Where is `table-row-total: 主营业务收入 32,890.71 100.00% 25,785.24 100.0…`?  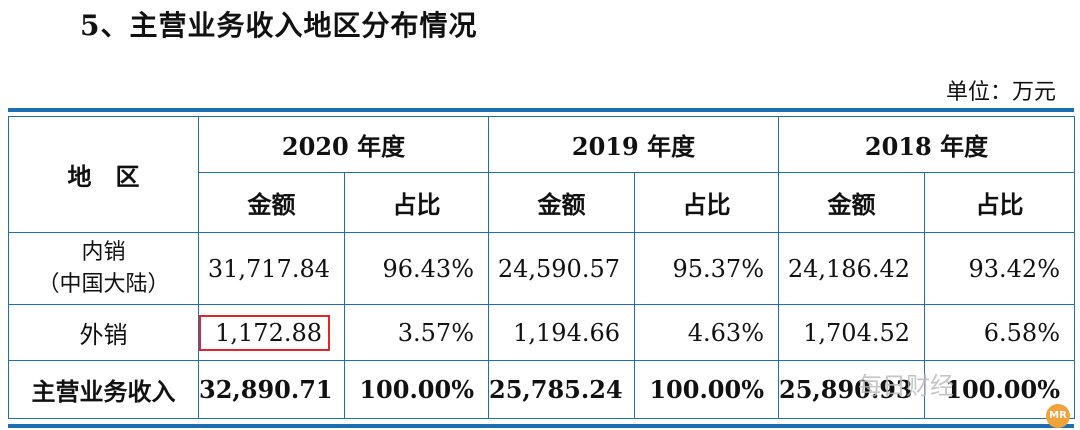 table-row-total: 主营业务收入 32,890.71 100.00% 25,785.24 100.0… is located at coordinates (541, 389).